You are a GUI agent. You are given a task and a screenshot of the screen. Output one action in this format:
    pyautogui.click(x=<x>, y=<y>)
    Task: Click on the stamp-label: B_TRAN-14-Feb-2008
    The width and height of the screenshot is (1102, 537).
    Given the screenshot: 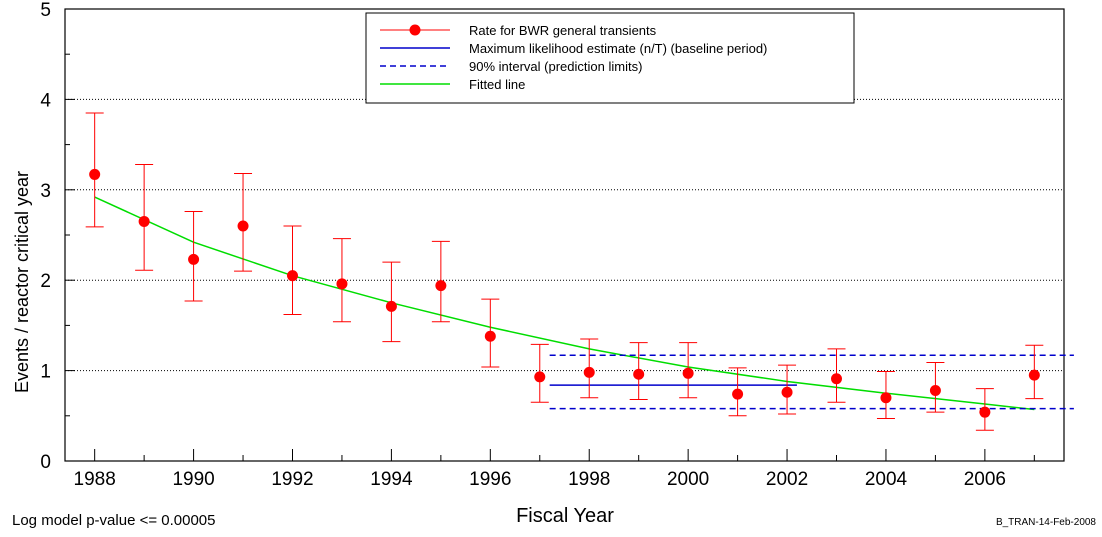 What is the action you would take?
    pyautogui.click(x=1045, y=522)
    